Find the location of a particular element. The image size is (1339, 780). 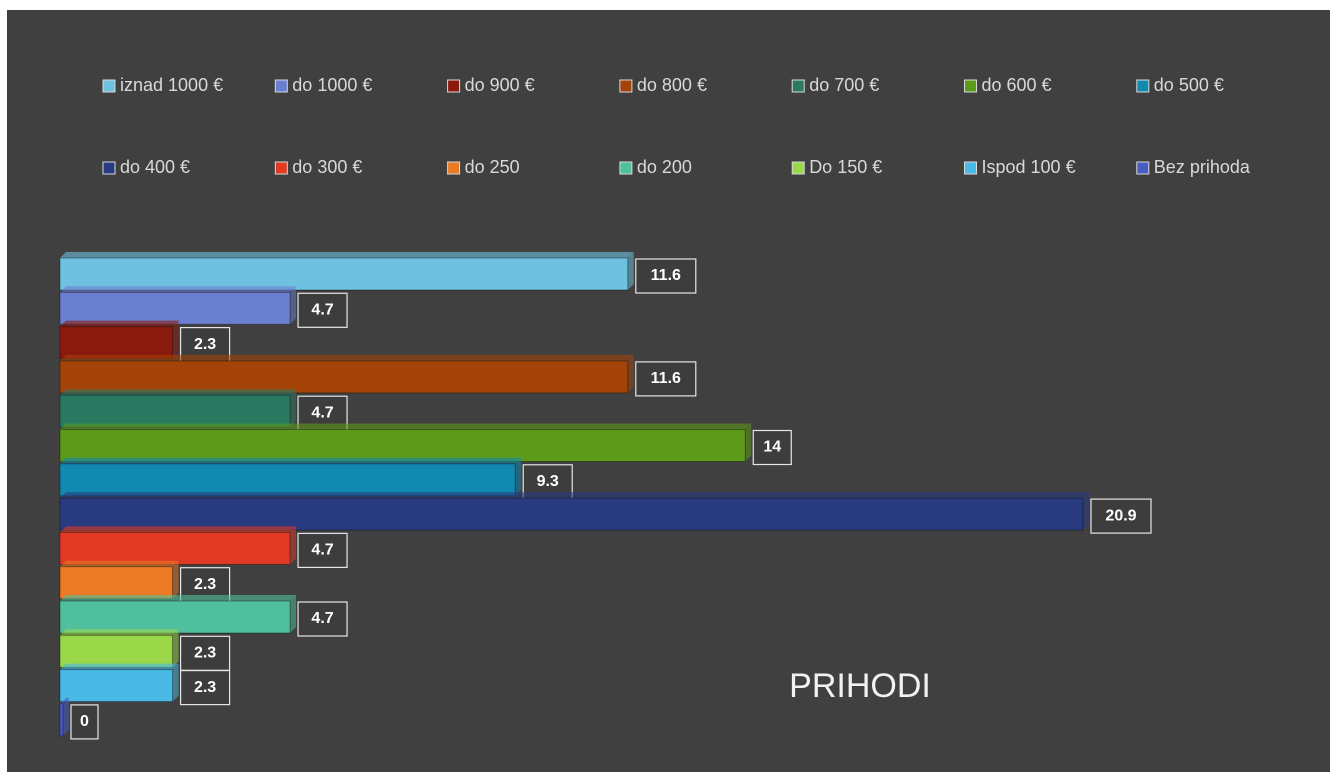

legend-label: Ispod 100 € is located at coordinates (1029, 167).